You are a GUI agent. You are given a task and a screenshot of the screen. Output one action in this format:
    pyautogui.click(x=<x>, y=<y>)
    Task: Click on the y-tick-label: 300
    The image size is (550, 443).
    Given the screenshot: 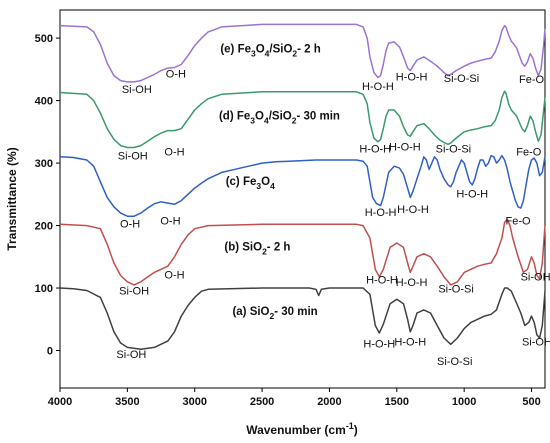 What is the action you would take?
    pyautogui.click(x=44, y=164)
    